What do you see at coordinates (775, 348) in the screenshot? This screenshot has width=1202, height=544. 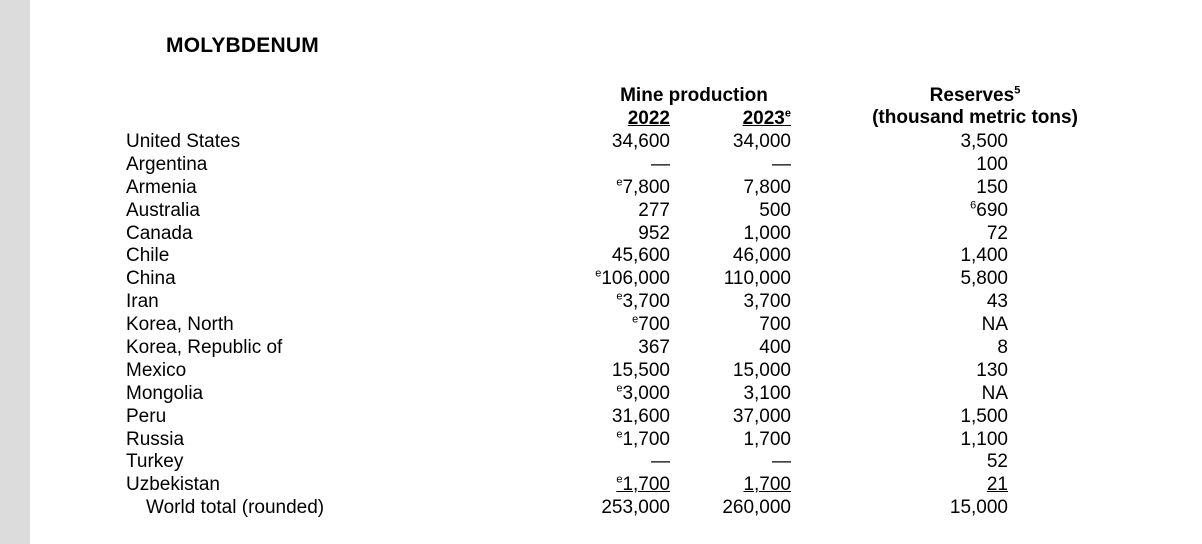 I see `production-2023: 400` at bounding box center [775, 348].